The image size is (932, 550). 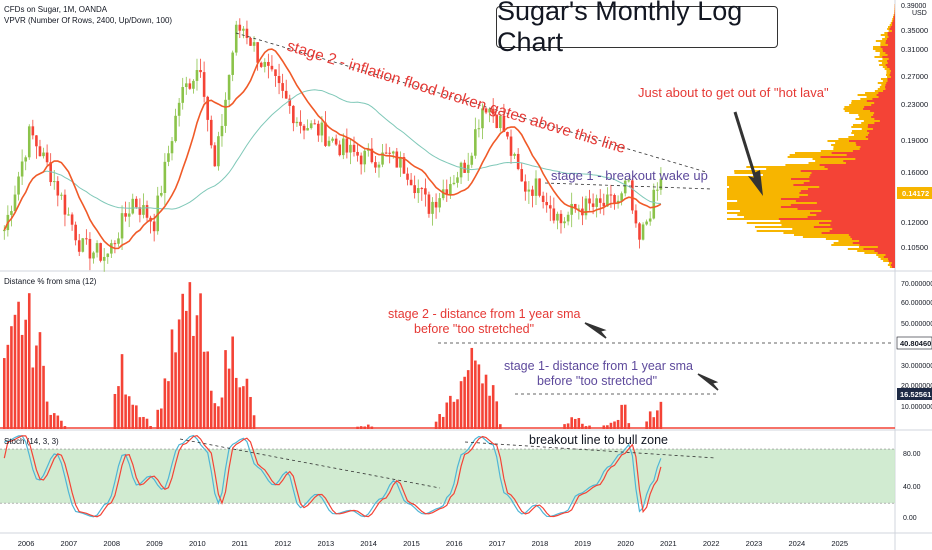 What do you see at coordinates (912, 487) in the screenshot?
I see `stoch-tick-label: 40.00` at bounding box center [912, 487].